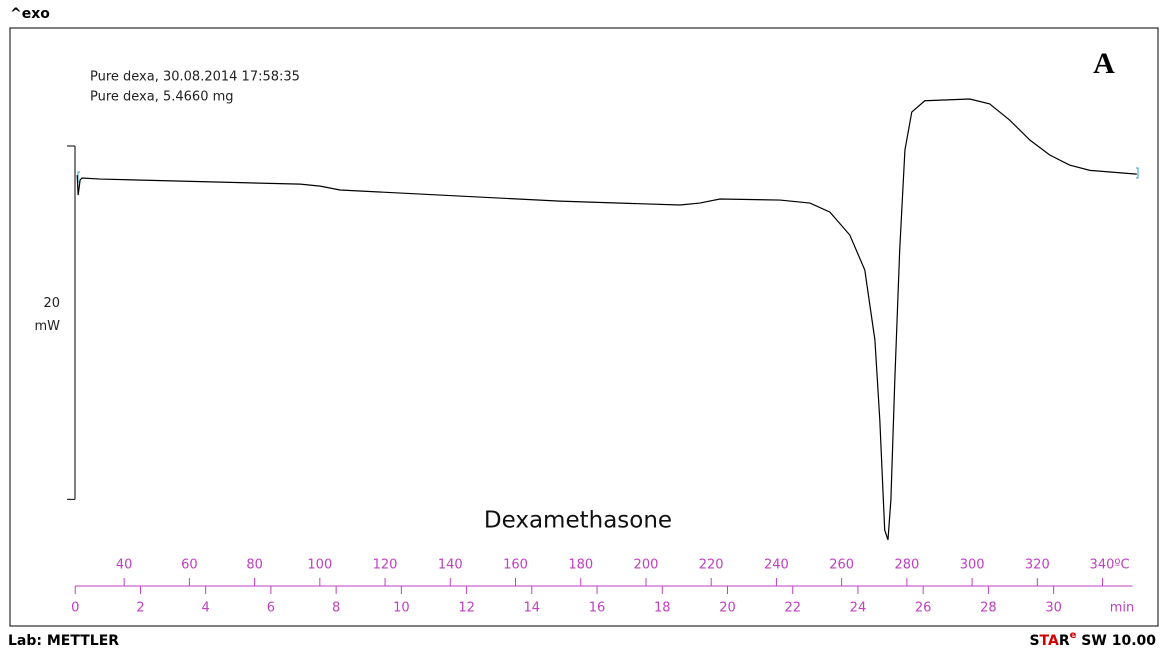 The height and width of the screenshot is (652, 1164). I want to click on footer-lab: Lab: METTLER, so click(63, 641).